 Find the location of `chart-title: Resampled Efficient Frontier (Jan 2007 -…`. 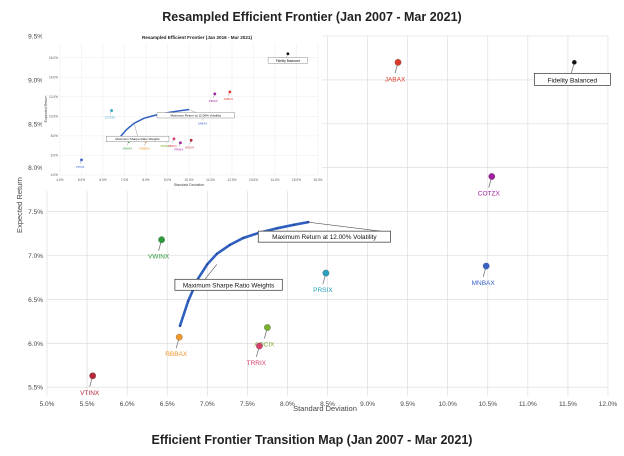

chart-title: Resampled Efficient Frontier (Jan 2007 -… is located at coordinates (312, 17).